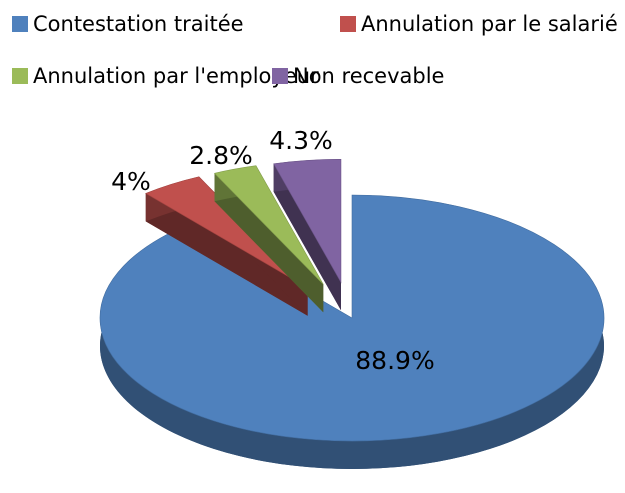 The height and width of the screenshot is (493, 625). I want to click on legend-label: Non recevable, so click(368, 76).